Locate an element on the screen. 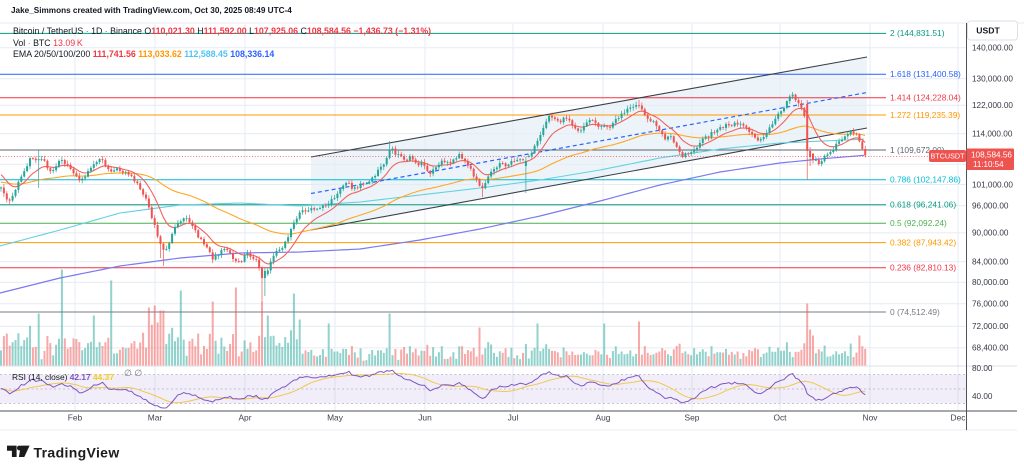 This screenshot has width=1024, height=473. svg-text: May is located at coordinates (335, 418).